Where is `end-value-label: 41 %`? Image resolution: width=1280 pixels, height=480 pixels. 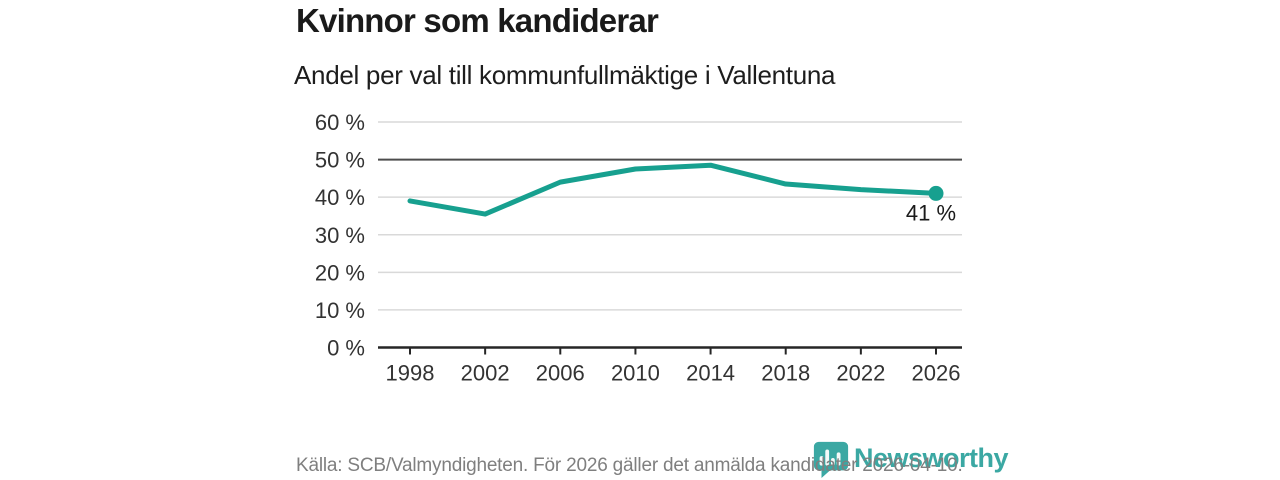 end-value-label: 41 % is located at coordinates (931, 212).